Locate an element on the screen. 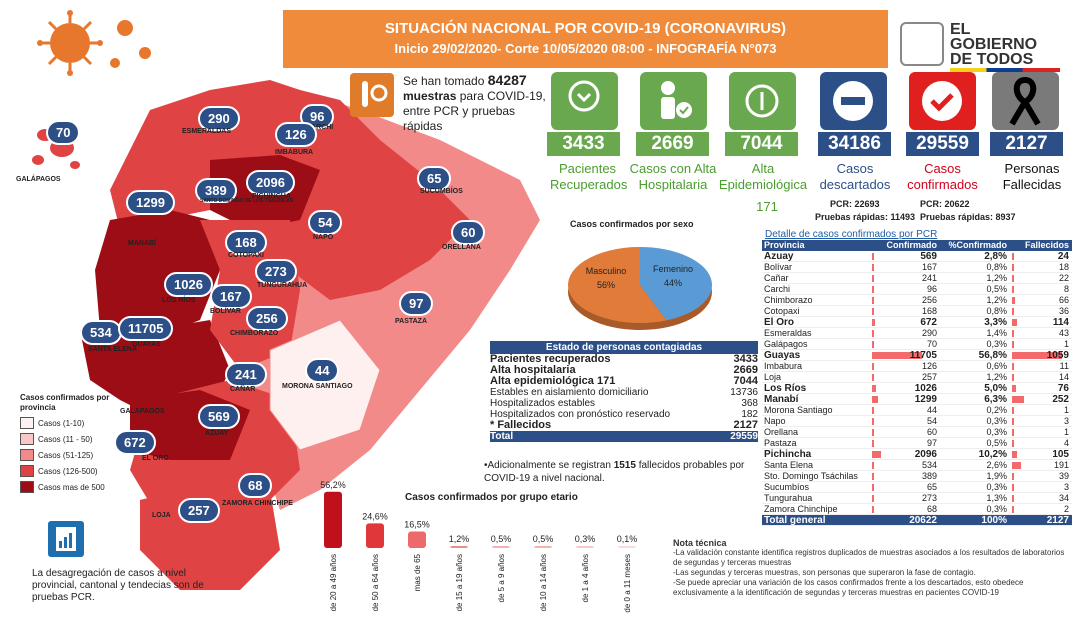 Image resolution: width=1079 pixels, height=618 pixels. province-row: Morona Santiago 44 0,2% 1 is located at coordinates (917, 410).